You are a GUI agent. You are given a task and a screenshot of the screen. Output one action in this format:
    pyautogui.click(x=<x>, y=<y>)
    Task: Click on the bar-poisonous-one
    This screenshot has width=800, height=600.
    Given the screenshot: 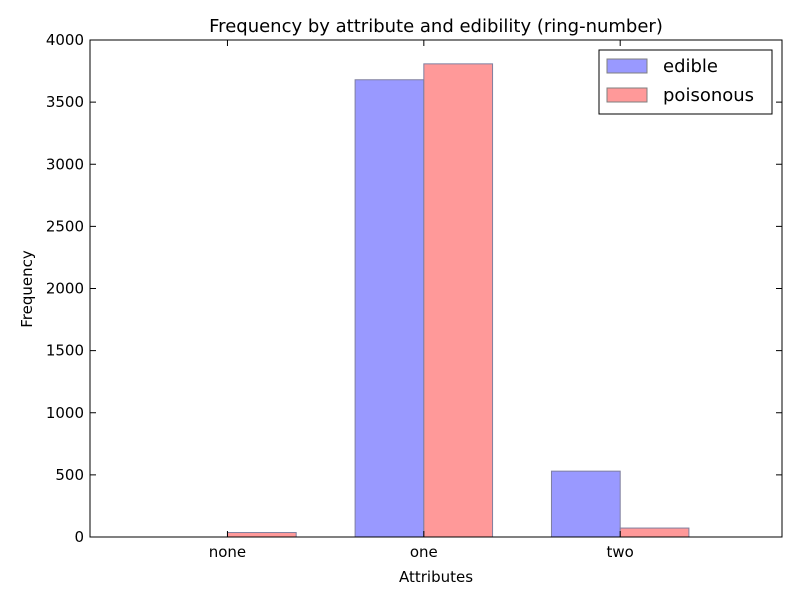 What is the action you would take?
    pyautogui.click(x=458, y=300)
    